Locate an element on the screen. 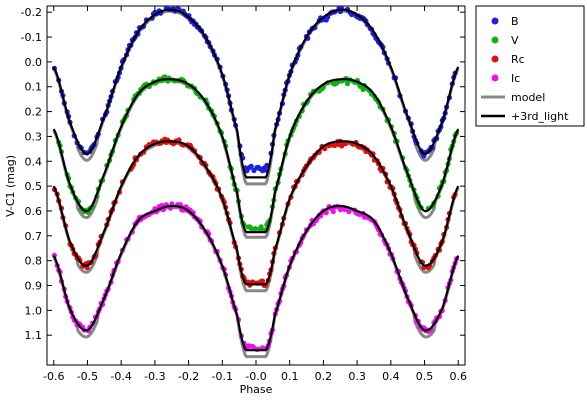  legend-label: Rc is located at coordinates (518, 59).